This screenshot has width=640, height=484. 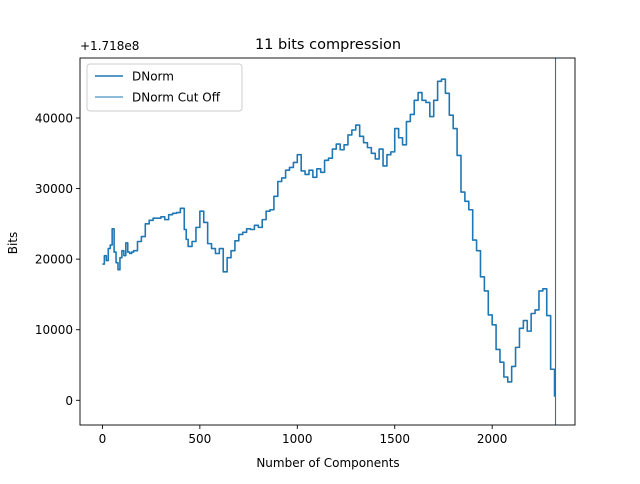 I want to click on y-tick-label: 0, so click(x=69, y=401).